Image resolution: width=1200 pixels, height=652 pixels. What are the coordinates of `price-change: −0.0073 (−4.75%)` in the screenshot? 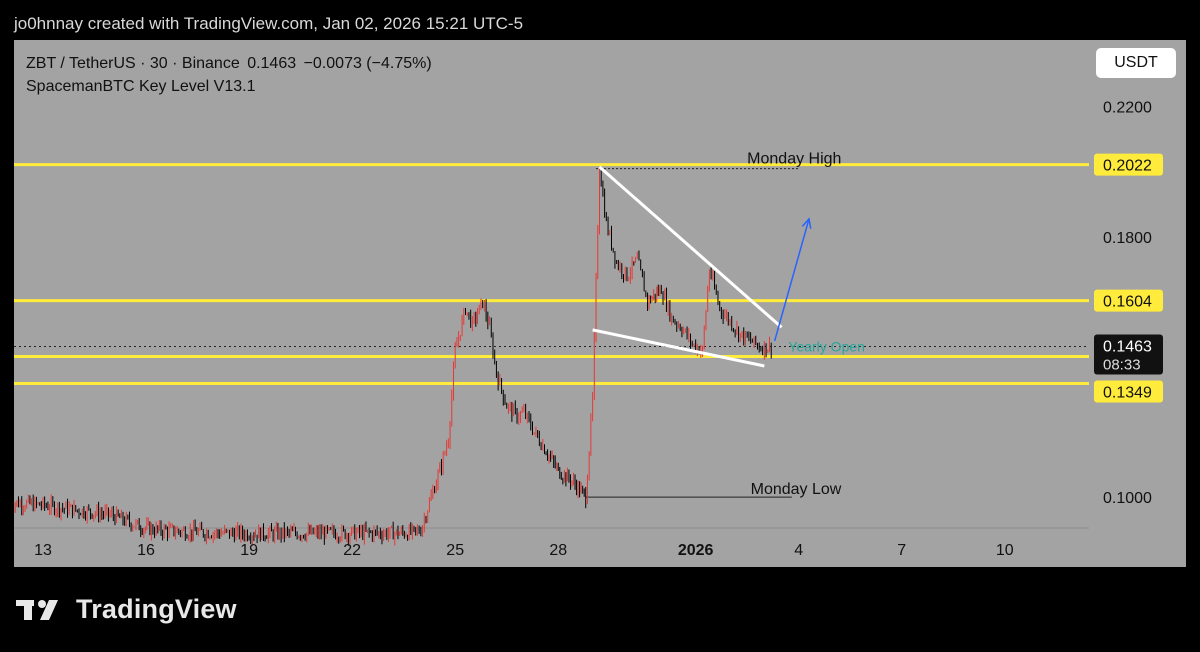 It's located at (367, 63).